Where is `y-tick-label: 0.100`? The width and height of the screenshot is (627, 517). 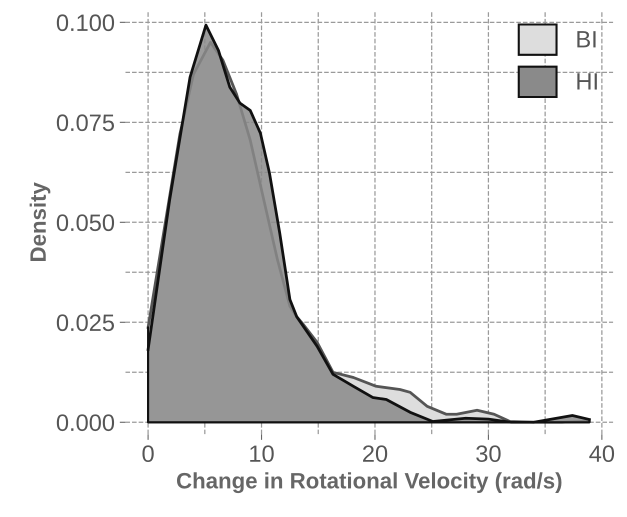
y-tick-label: 0.100 is located at coordinates (85, 23).